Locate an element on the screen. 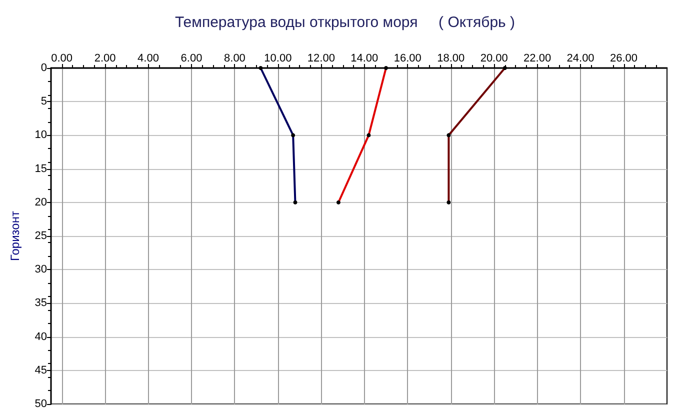 The height and width of the screenshot is (419, 675). y-axis-title: Горизонт is located at coordinates (15, 235).